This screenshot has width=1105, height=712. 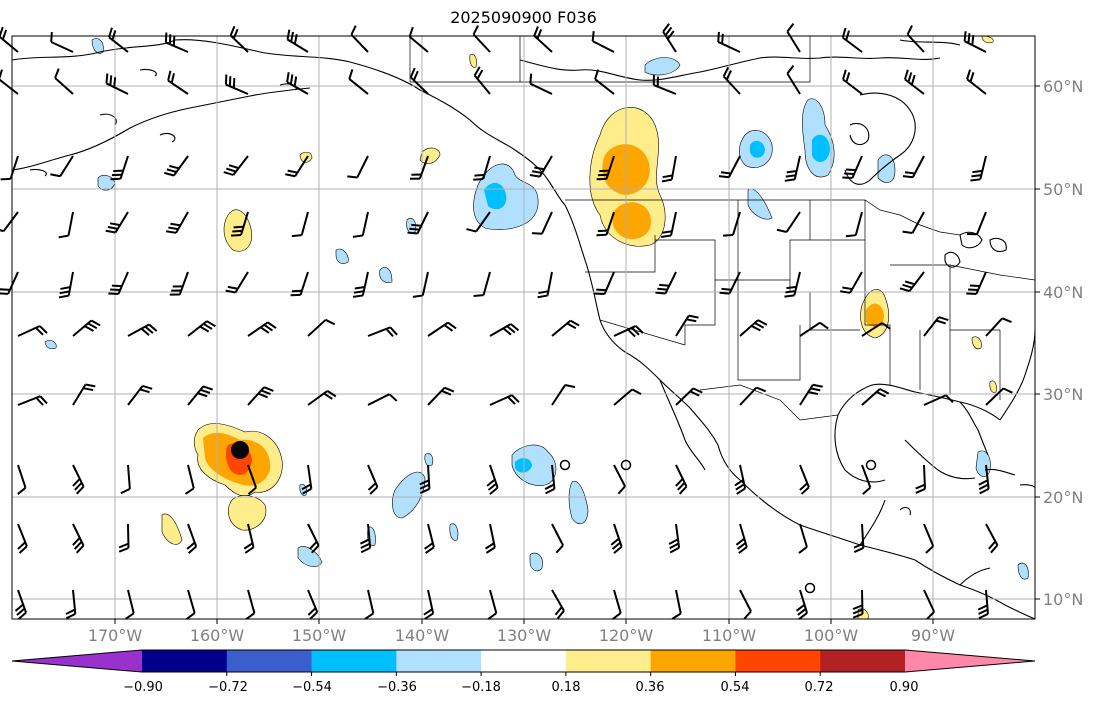 I want to click on storm-center-marker, so click(x=240, y=450).